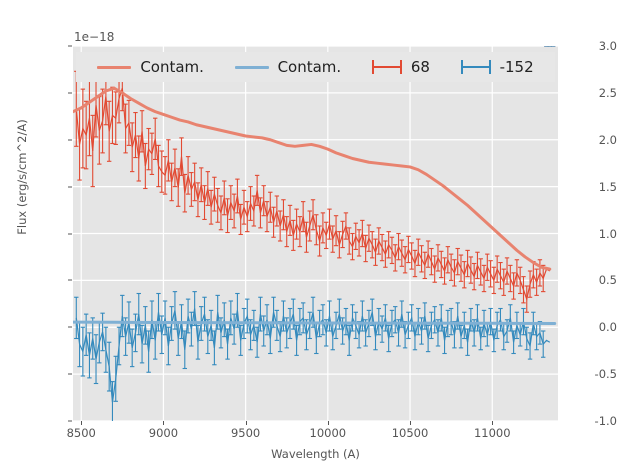 The height and width of the screenshot is (467, 617). What do you see at coordinates (497, 67) in the screenshot?
I see `legend-entry-3: -152` at bounding box center [497, 67].